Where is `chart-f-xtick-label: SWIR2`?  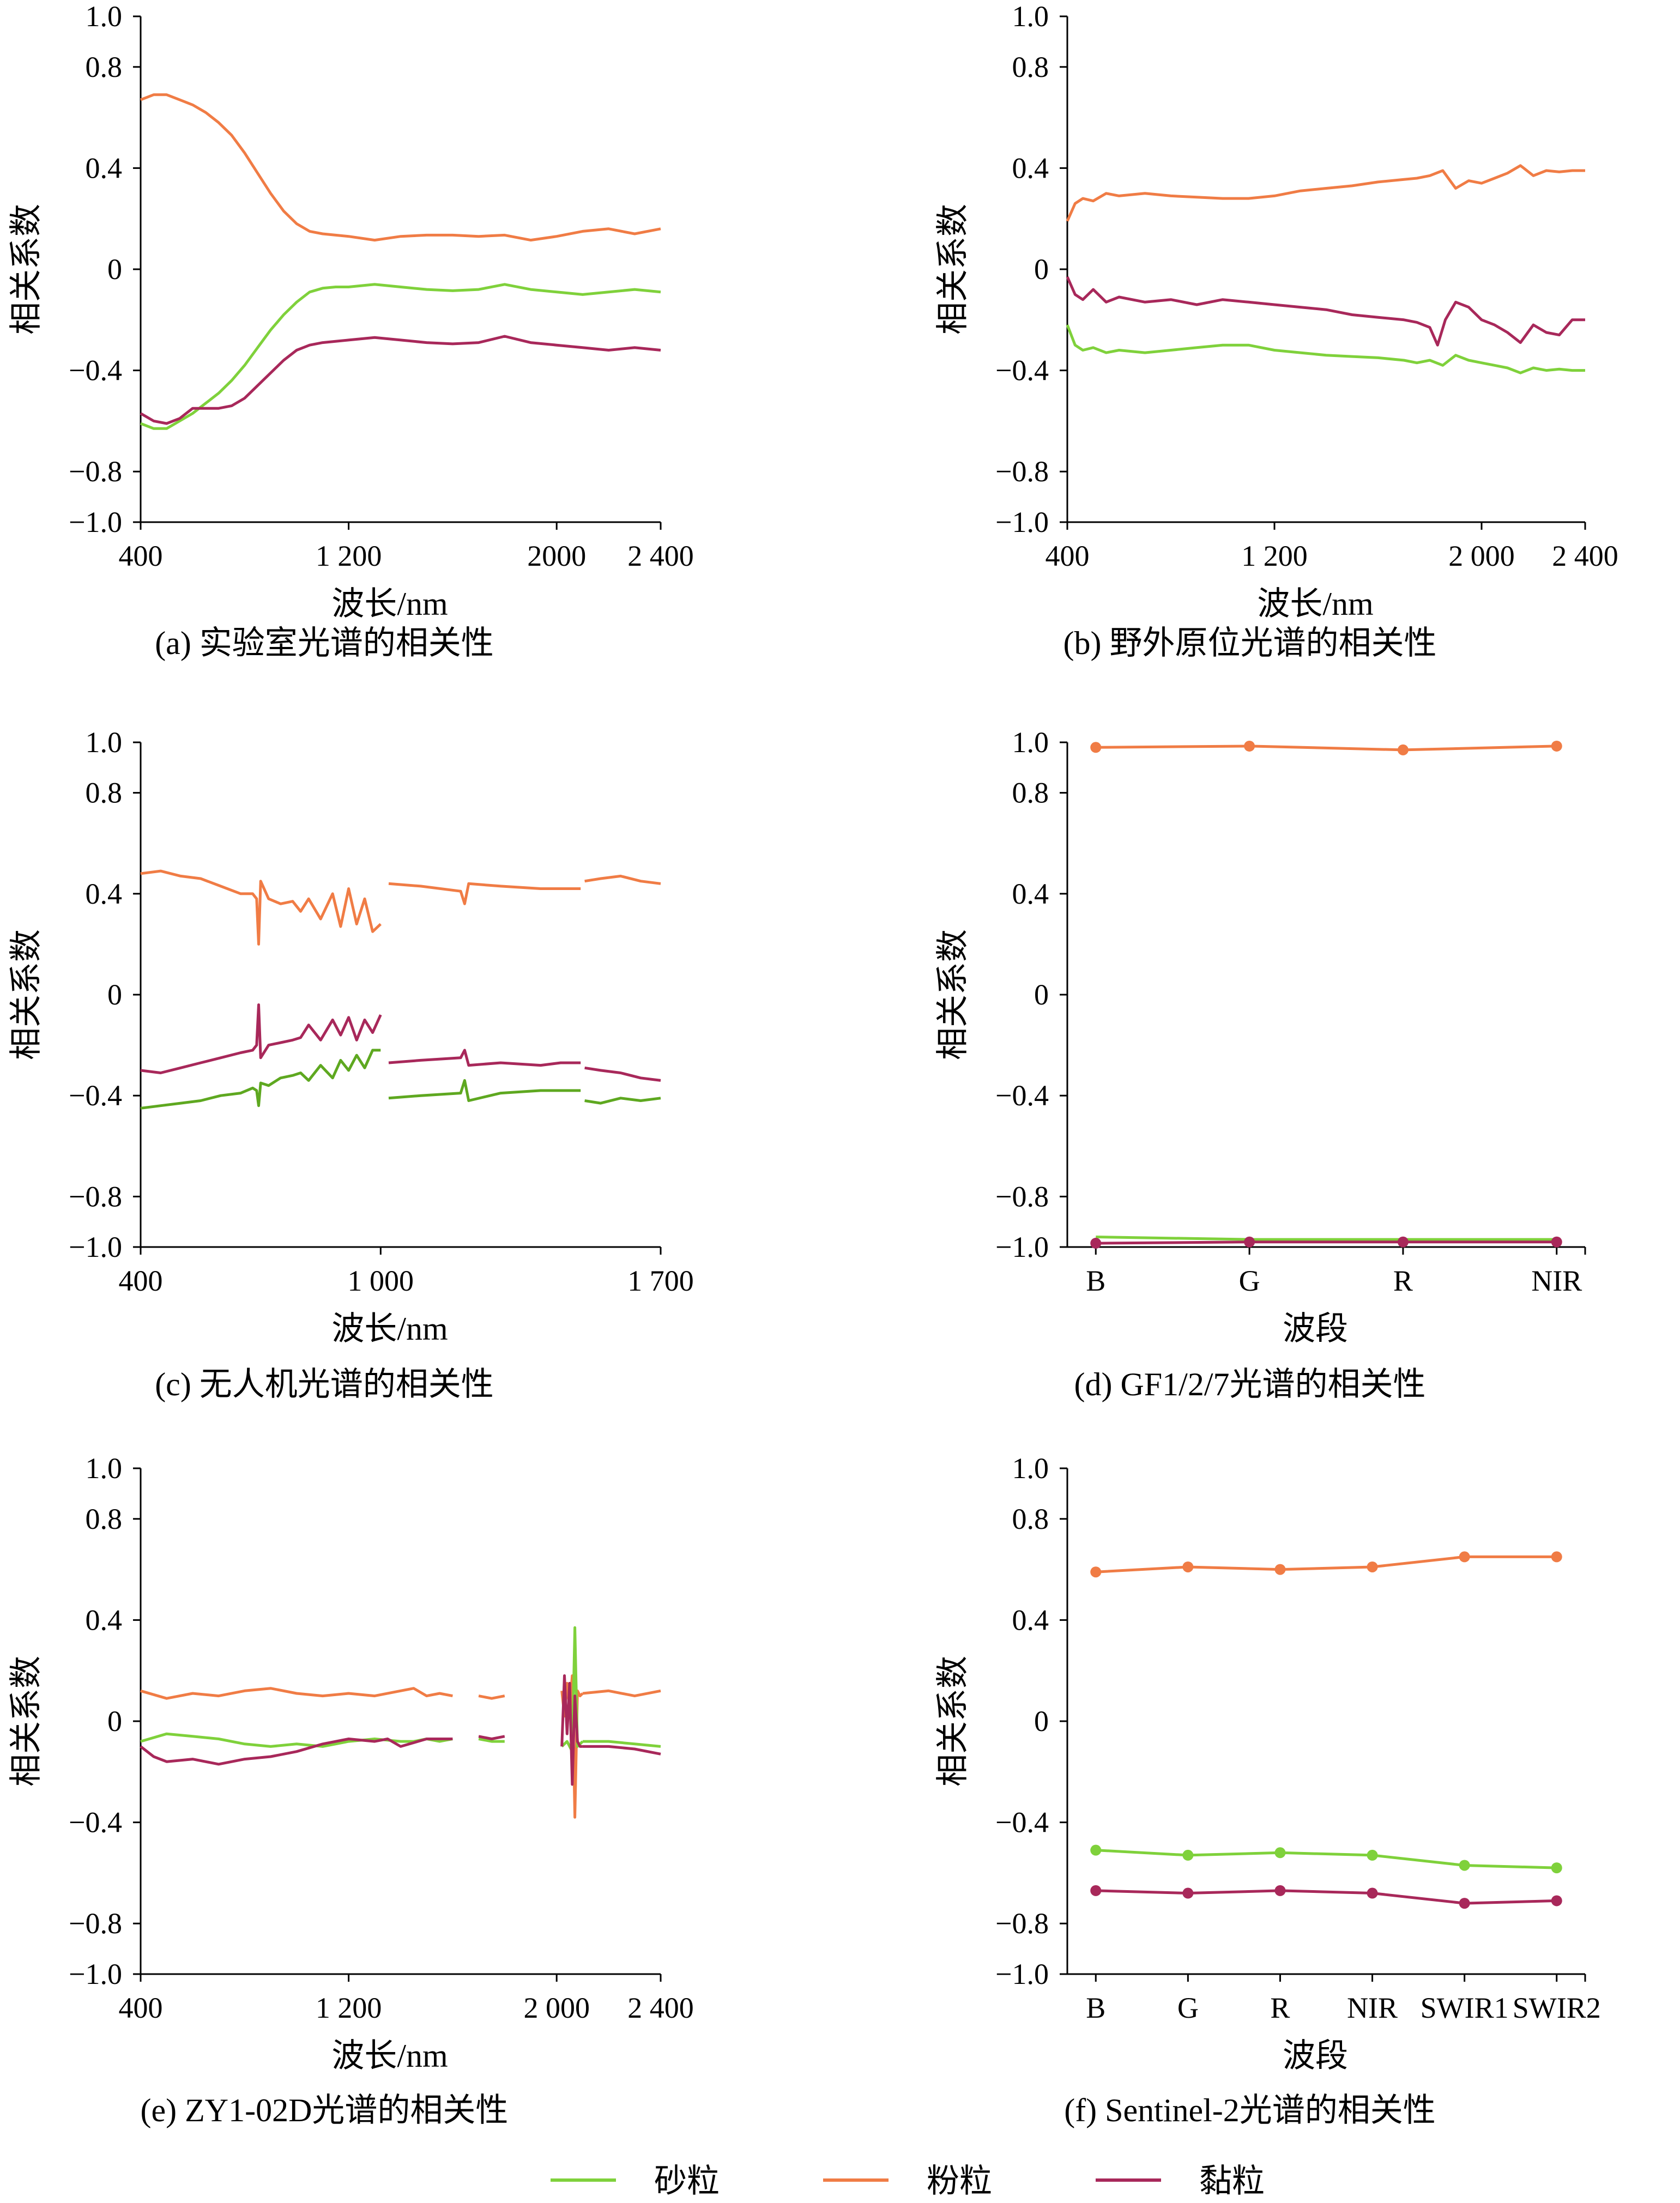
chart-f-xtick-label: SWIR2 is located at coordinates (1557, 2008).